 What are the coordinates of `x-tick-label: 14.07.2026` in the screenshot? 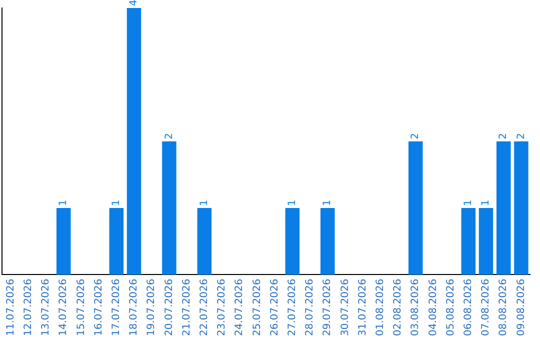 It's located at (64, 307).